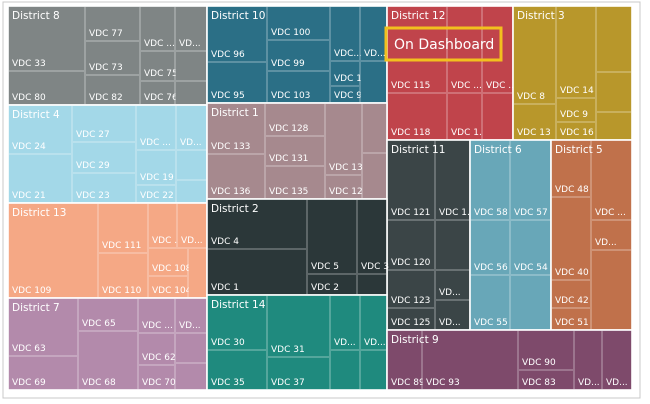 The image size is (650, 404). Describe the element at coordinates (228, 383) in the screenshot. I see `cell-label: VDC 35` at that location.